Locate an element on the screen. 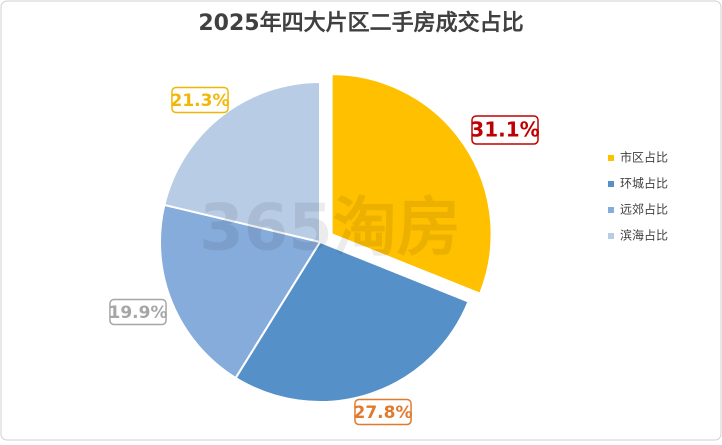 The image size is (722, 445). legend-label: 环城占比 is located at coordinates (644, 183).